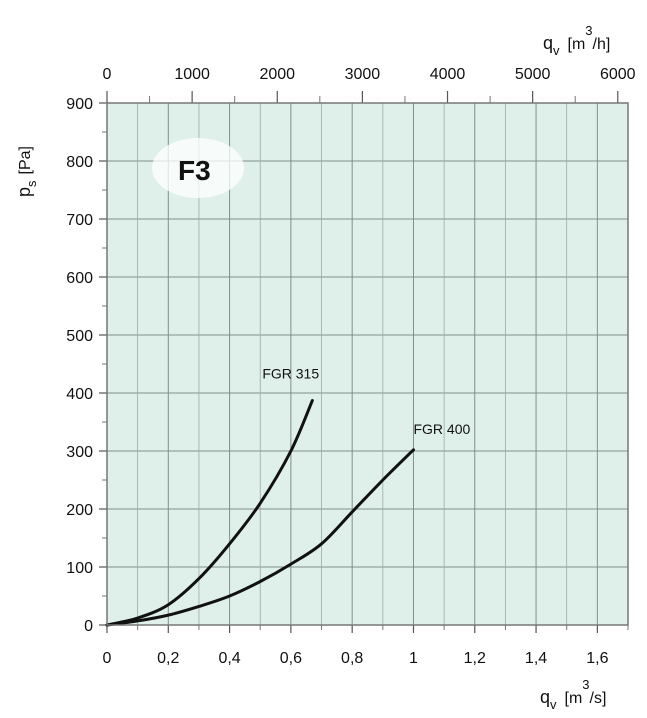  Describe the element at coordinates (363, 74) in the screenshot. I see `x-top-tick-label: 3000` at that location.